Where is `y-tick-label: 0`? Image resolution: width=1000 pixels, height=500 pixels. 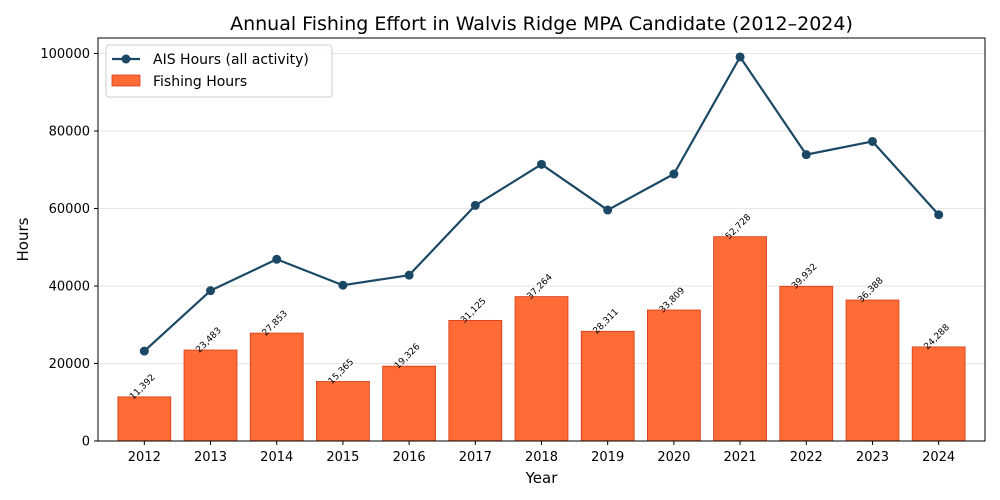
y-tick-label: 0 is located at coordinates (86, 442).